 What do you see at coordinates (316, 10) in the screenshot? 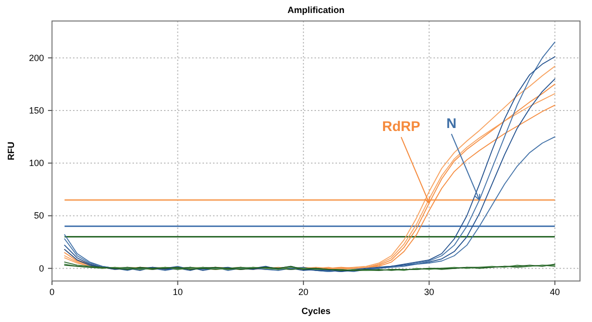
I see `chart-title: Amplification` at bounding box center [316, 10].